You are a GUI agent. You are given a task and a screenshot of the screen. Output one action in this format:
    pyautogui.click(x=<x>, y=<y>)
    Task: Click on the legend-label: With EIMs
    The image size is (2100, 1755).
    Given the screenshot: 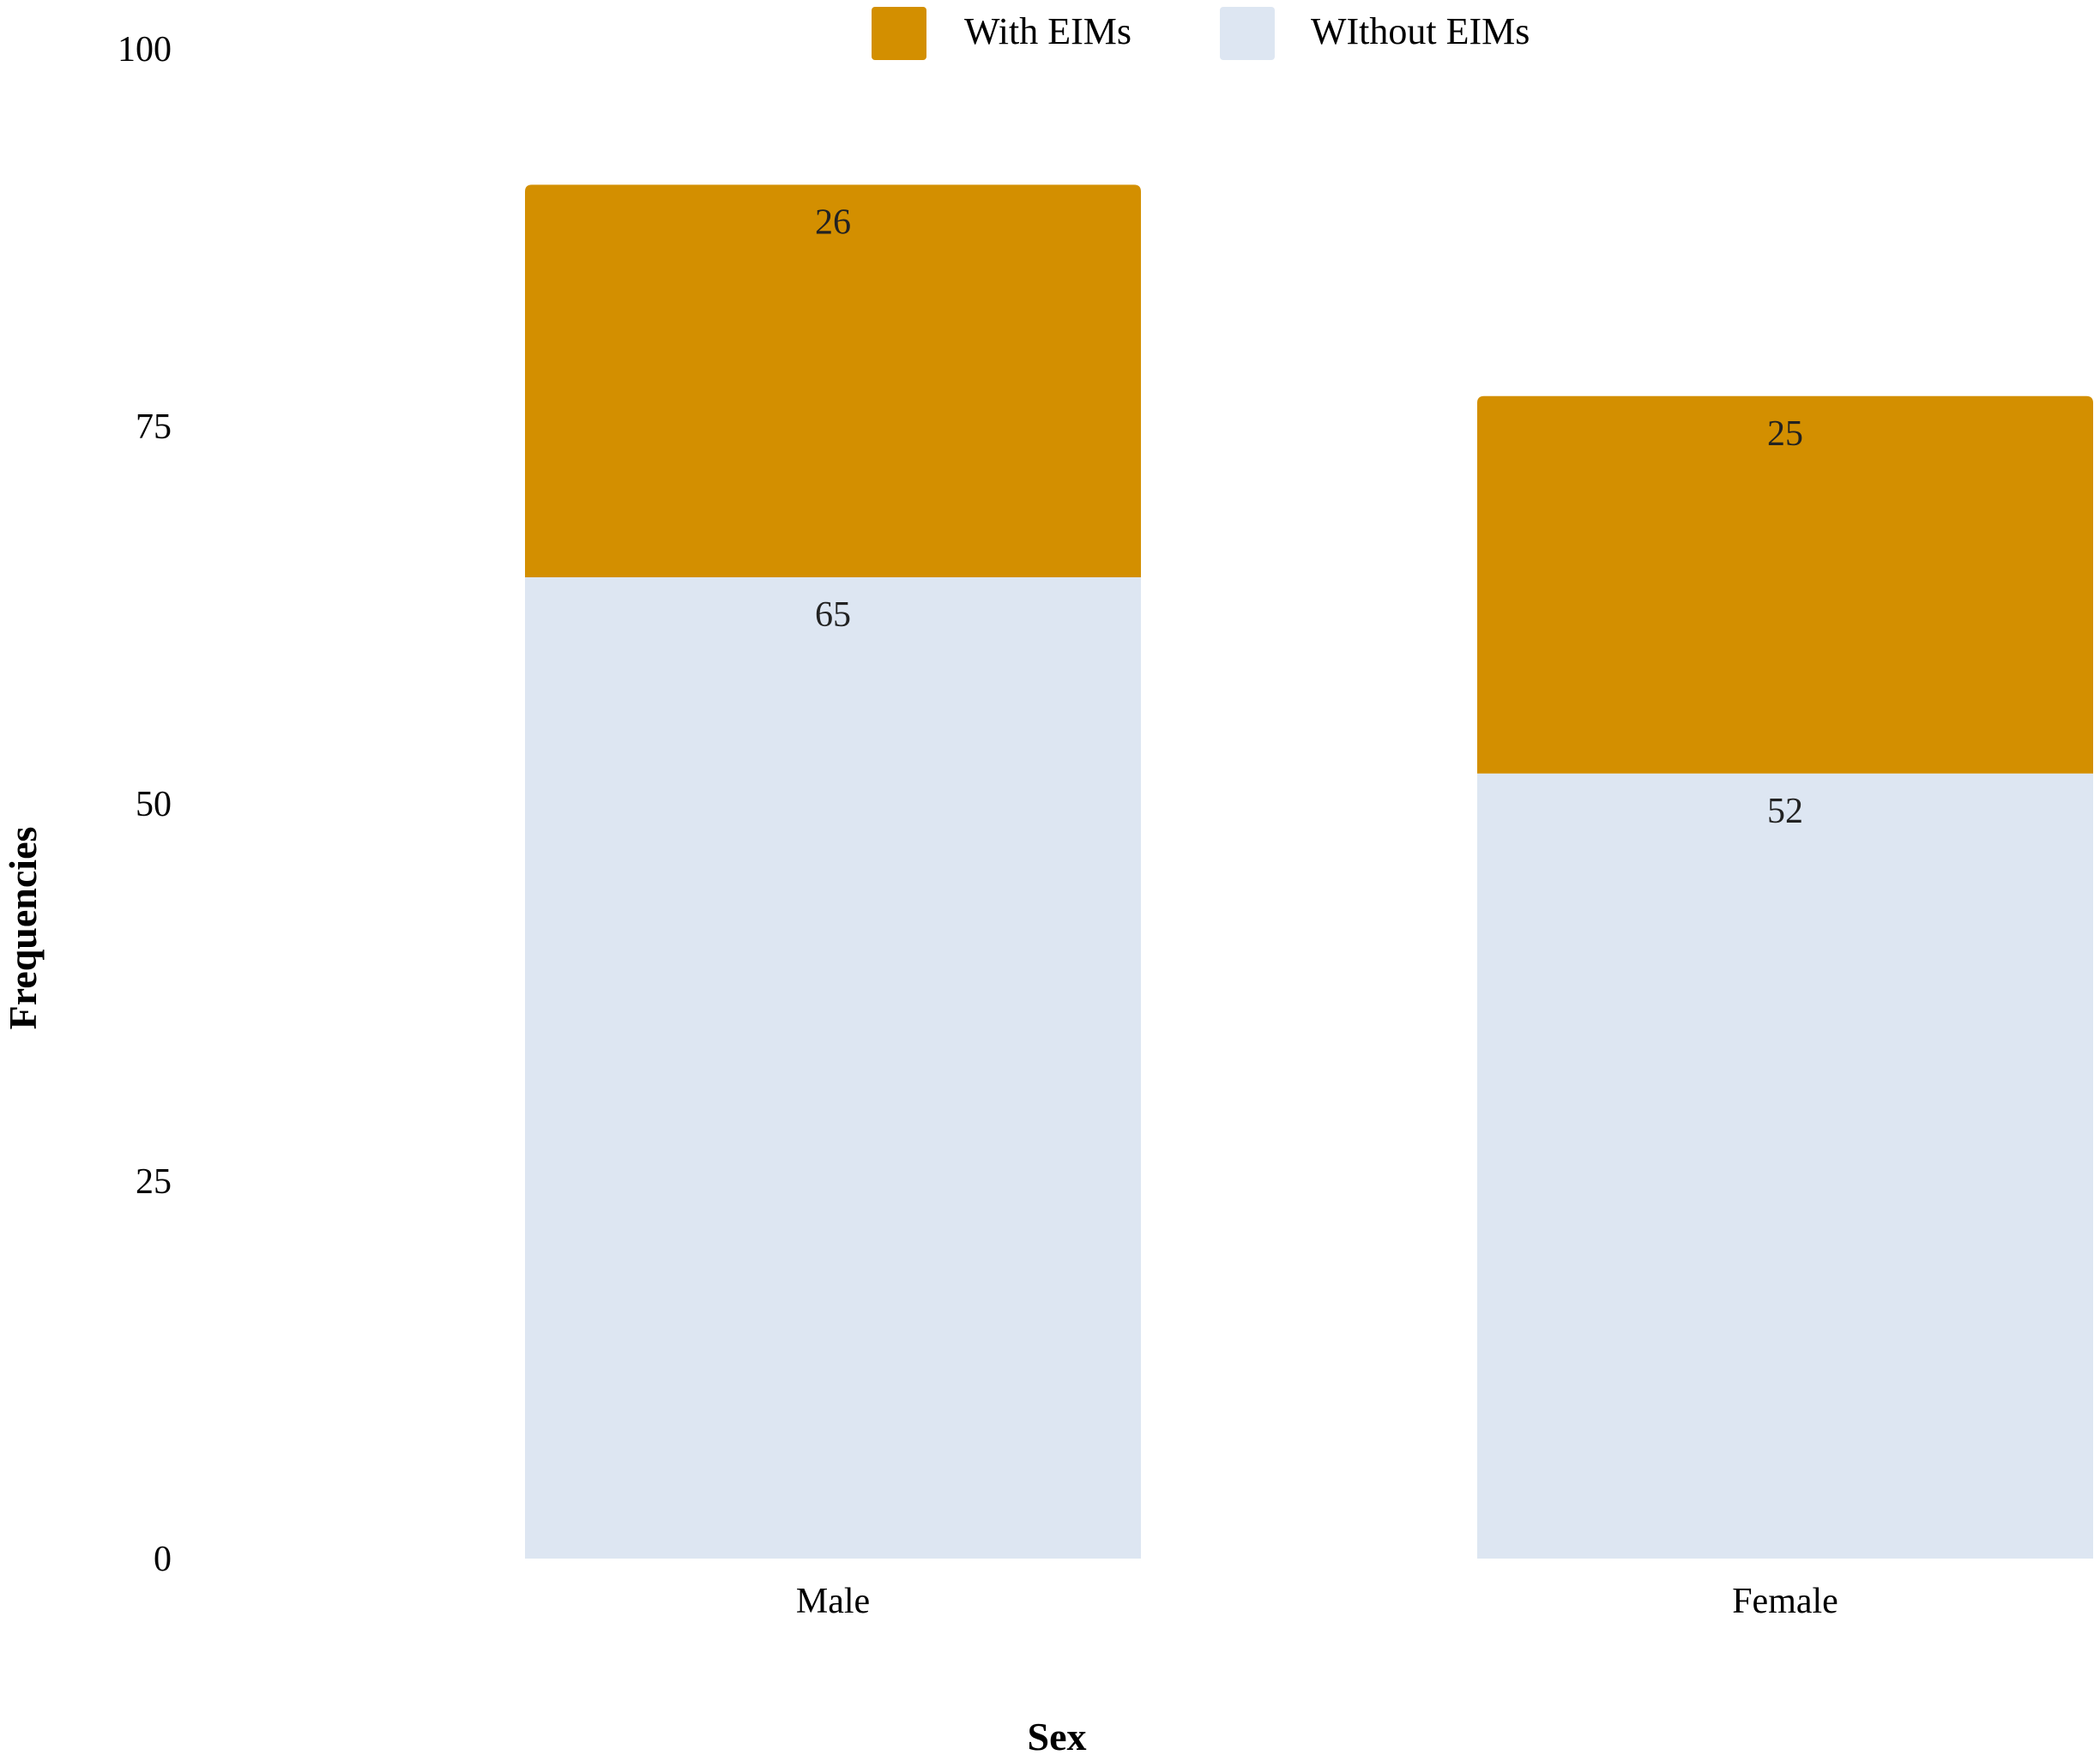 What is the action you would take?
    pyautogui.click(x=1047, y=31)
    